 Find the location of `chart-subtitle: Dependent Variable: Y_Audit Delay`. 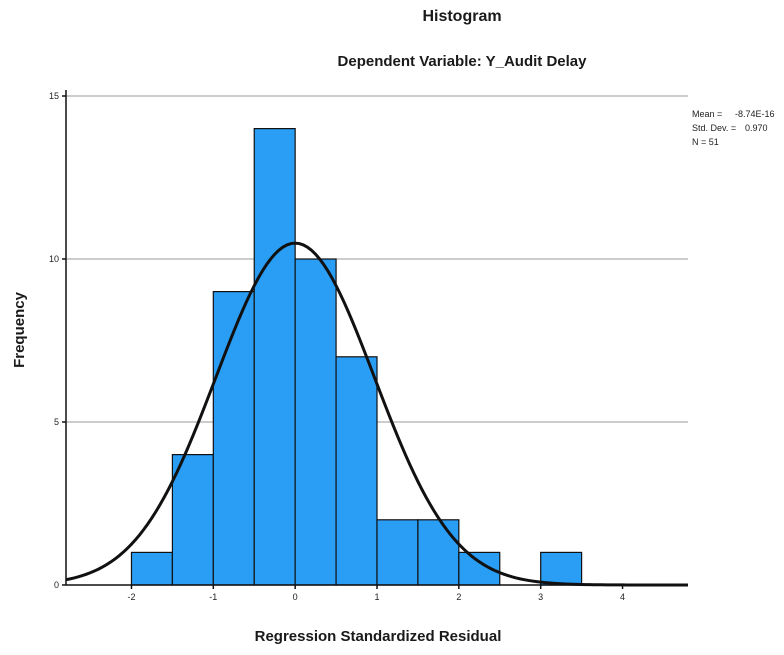

chart-subtitle: Dependent Variable: Y_Audit Delay is located at coordinates (463, 61).